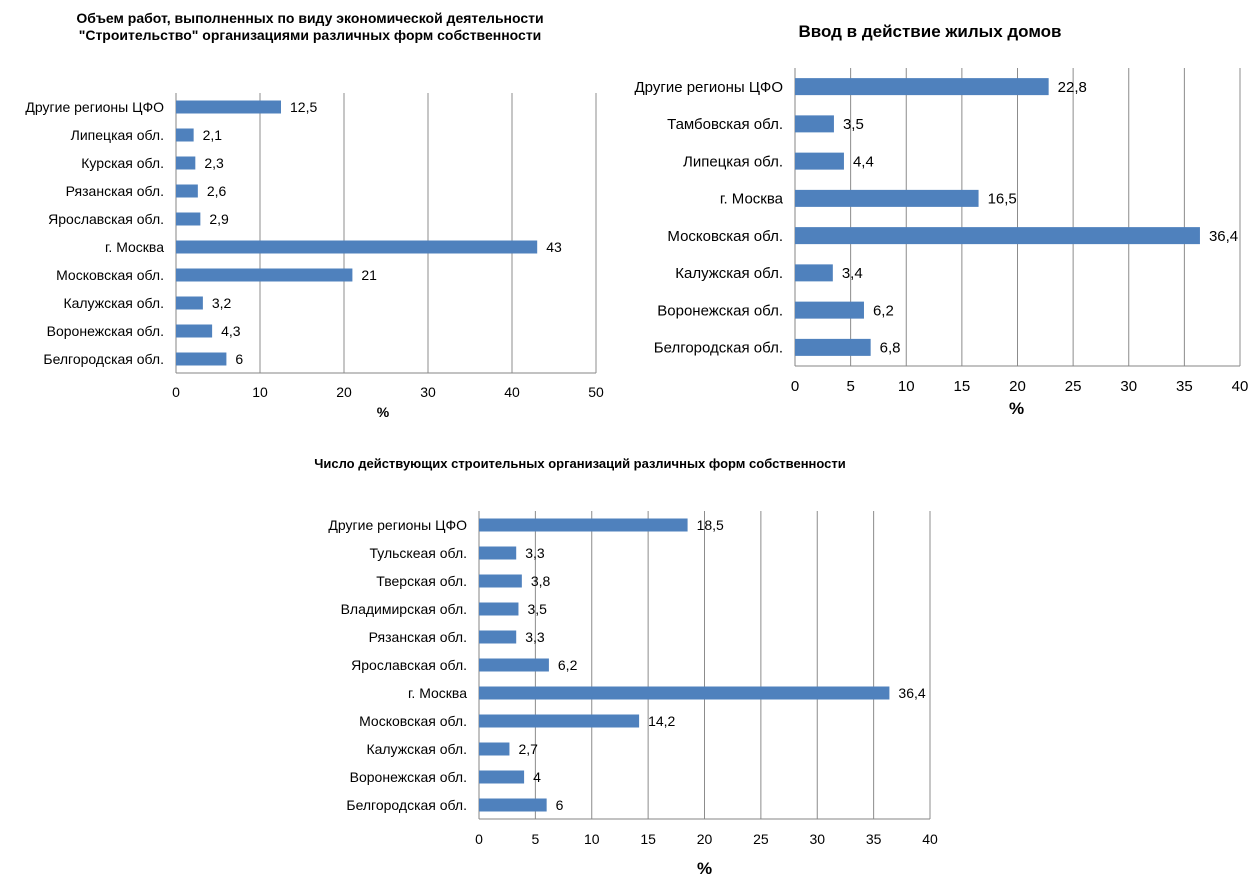  I want to click on data-label: 6, so click(239, 359).